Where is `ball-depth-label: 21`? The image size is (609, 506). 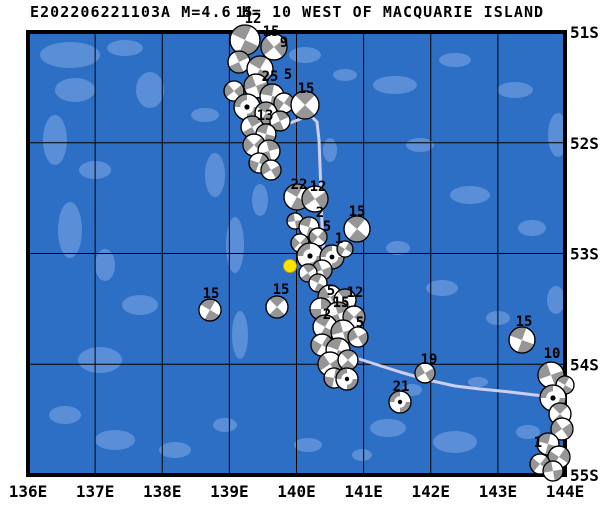
ball-depth-label: 21 is located at coordinates (401, 387).